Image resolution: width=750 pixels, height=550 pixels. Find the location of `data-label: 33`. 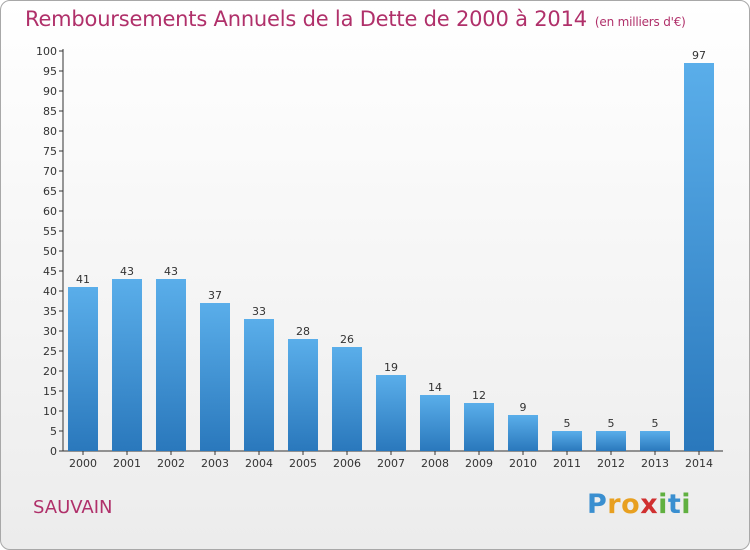

data-label: 33 is located at coordinates (259, 311).